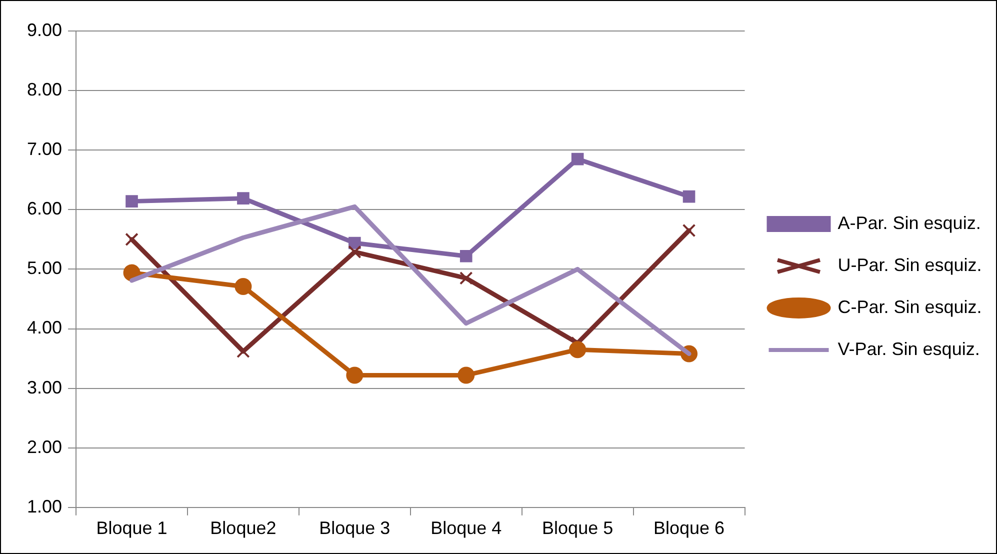 The height and width of the screenshot is (554, 997). Describe the element at coordinates (466, 528) in the screenshot. I see `x-tick-label: Bloque 4` at that location.